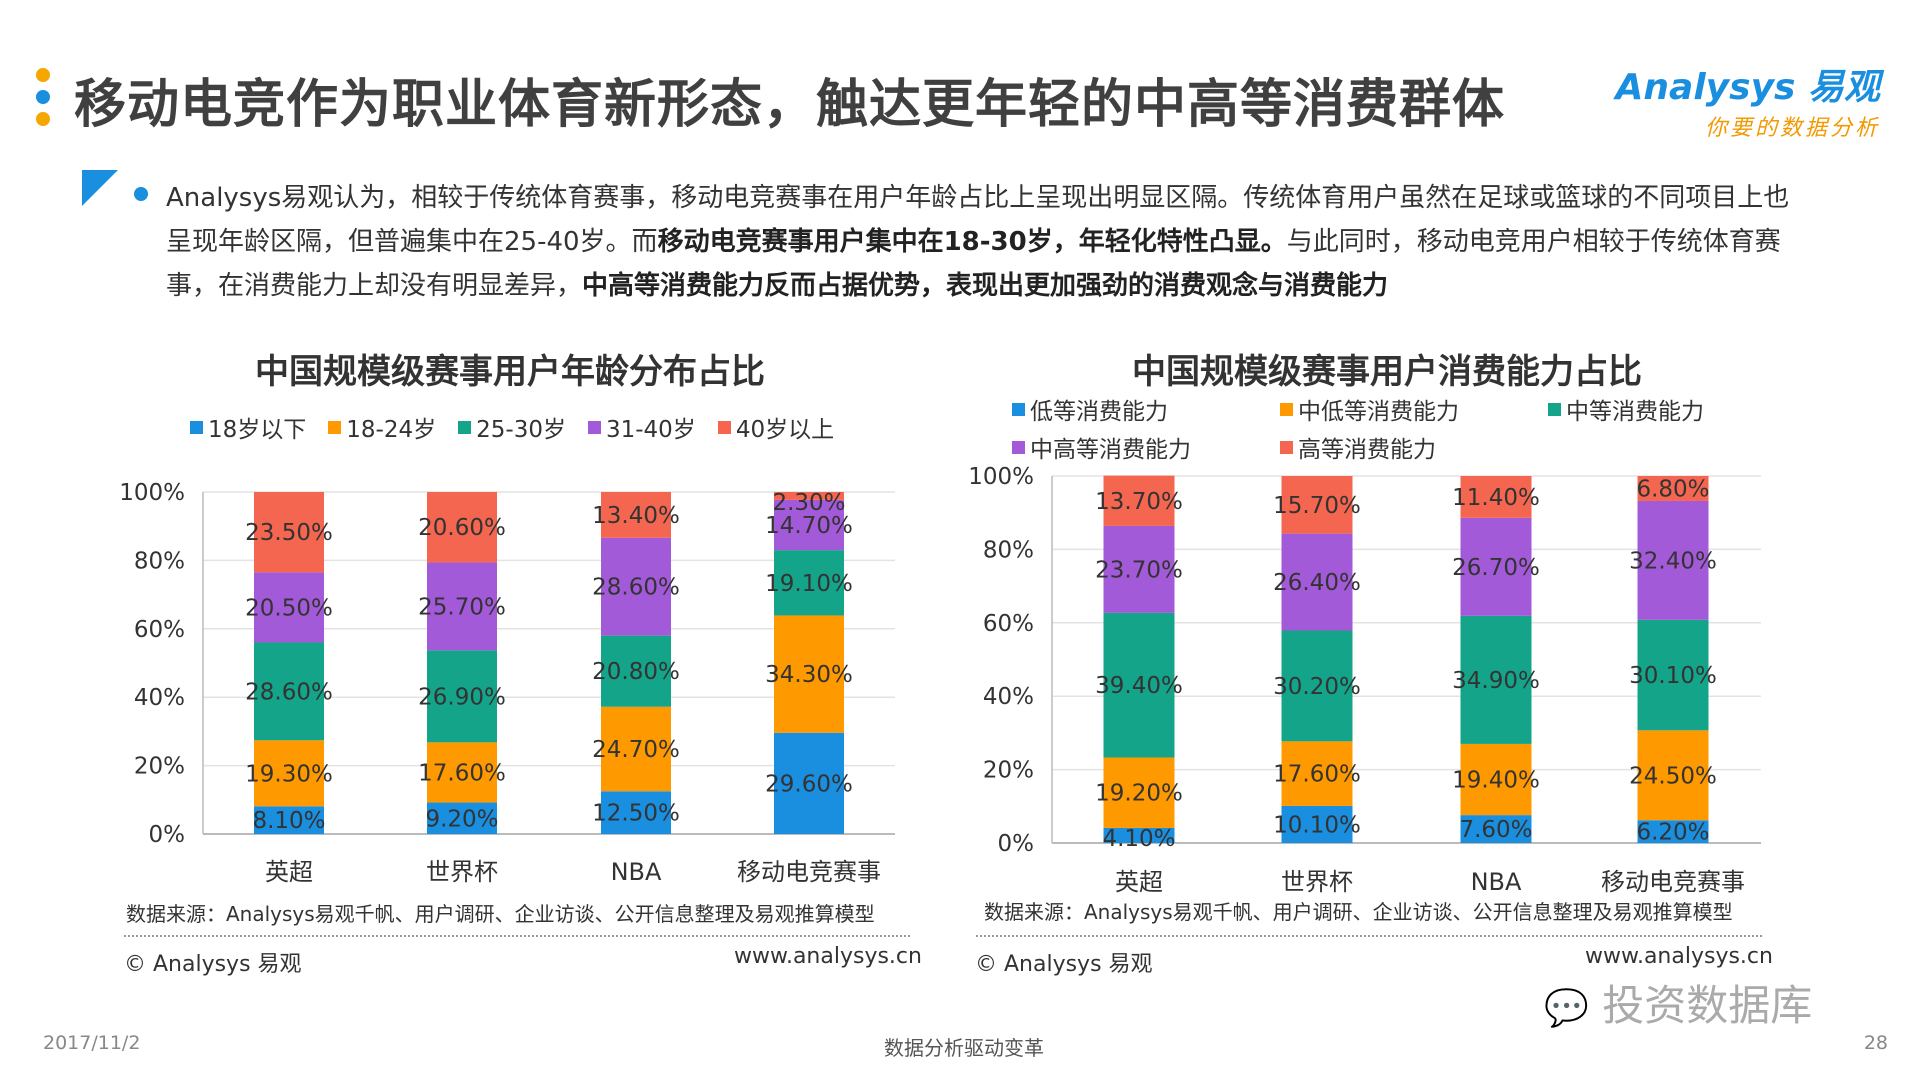  I want to click on data-label: 20.80%, so click(636, 672).